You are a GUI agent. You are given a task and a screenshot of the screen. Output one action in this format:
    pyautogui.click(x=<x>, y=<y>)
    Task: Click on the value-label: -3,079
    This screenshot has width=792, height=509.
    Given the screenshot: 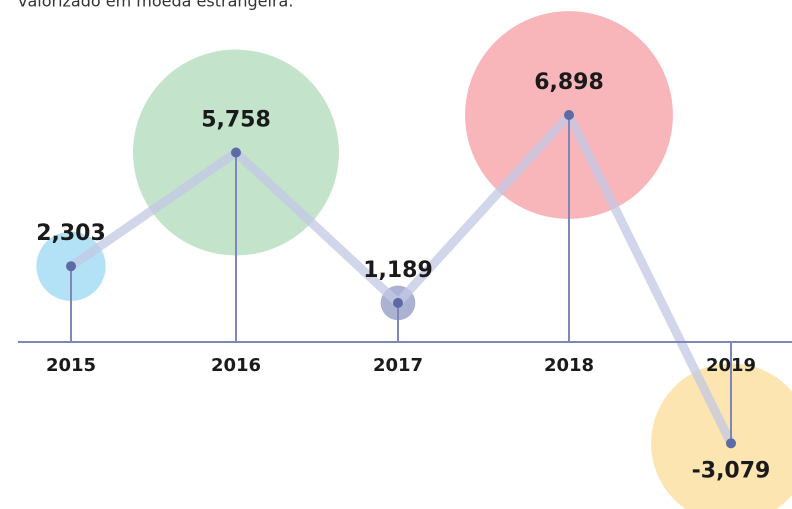 What is the action you would take?
    pyautogui.click(x=731, y=470)
    